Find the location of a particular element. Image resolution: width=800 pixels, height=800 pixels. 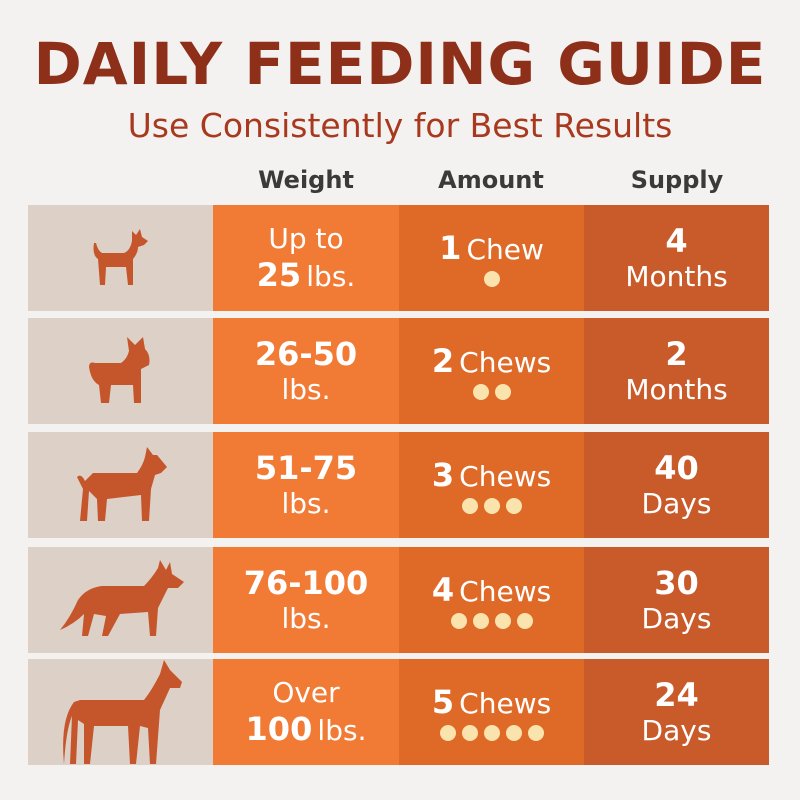

supply-cell: 2 Months is located at coordinates (676, 371).